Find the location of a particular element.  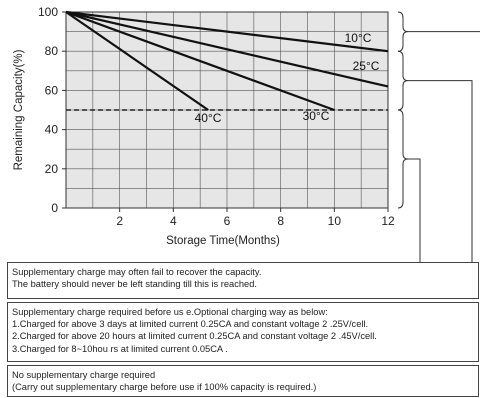

brace-upper is located at coordinates (403, 31).